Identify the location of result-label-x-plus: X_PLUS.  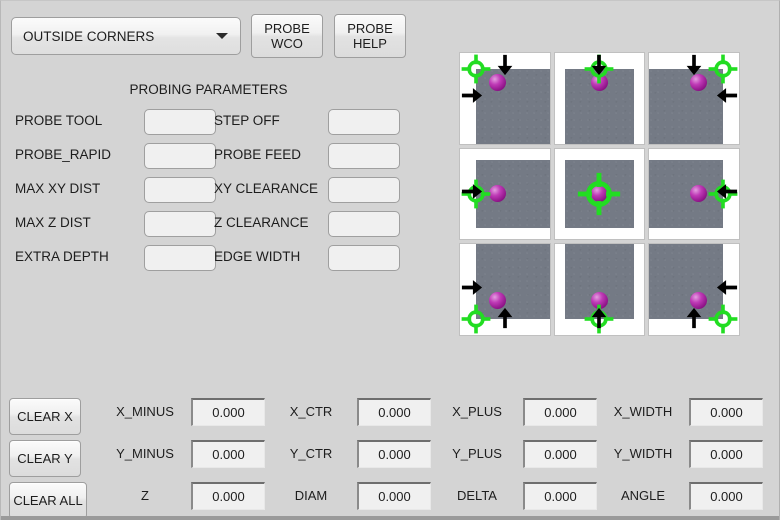
(477, 411).